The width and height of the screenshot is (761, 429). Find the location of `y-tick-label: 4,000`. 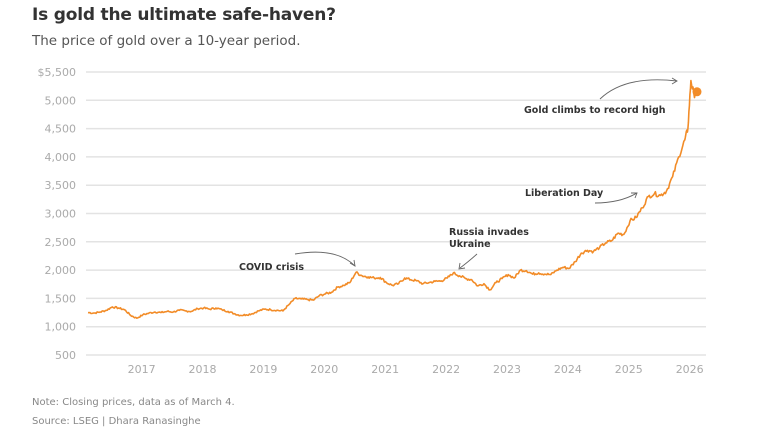

y-tick-label: 4,000 is located at coordinates (61, 157).